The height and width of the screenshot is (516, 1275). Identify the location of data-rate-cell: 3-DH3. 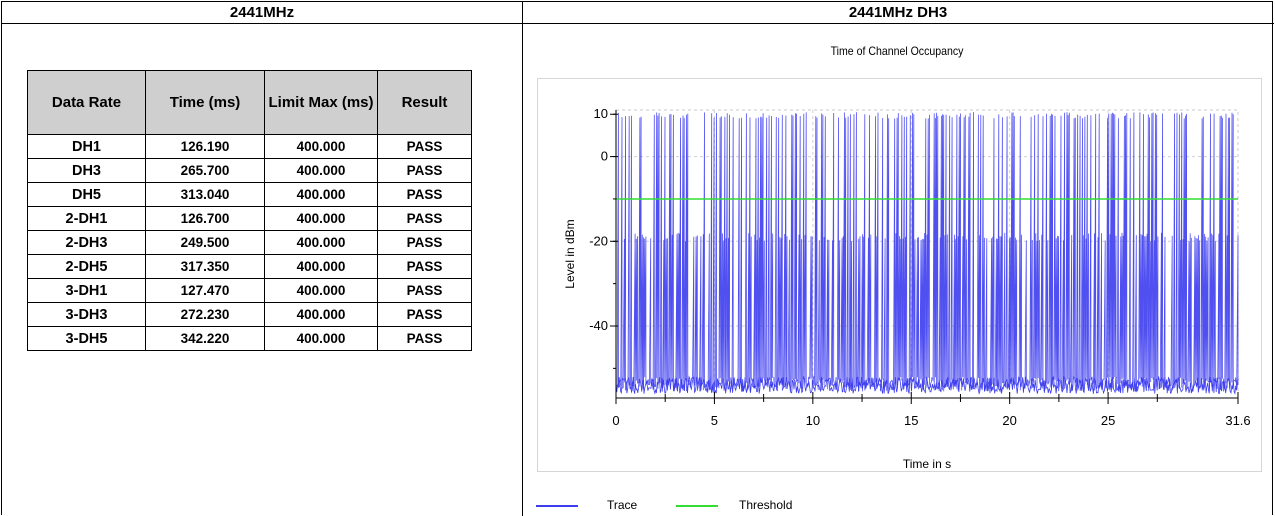
(86, 314).